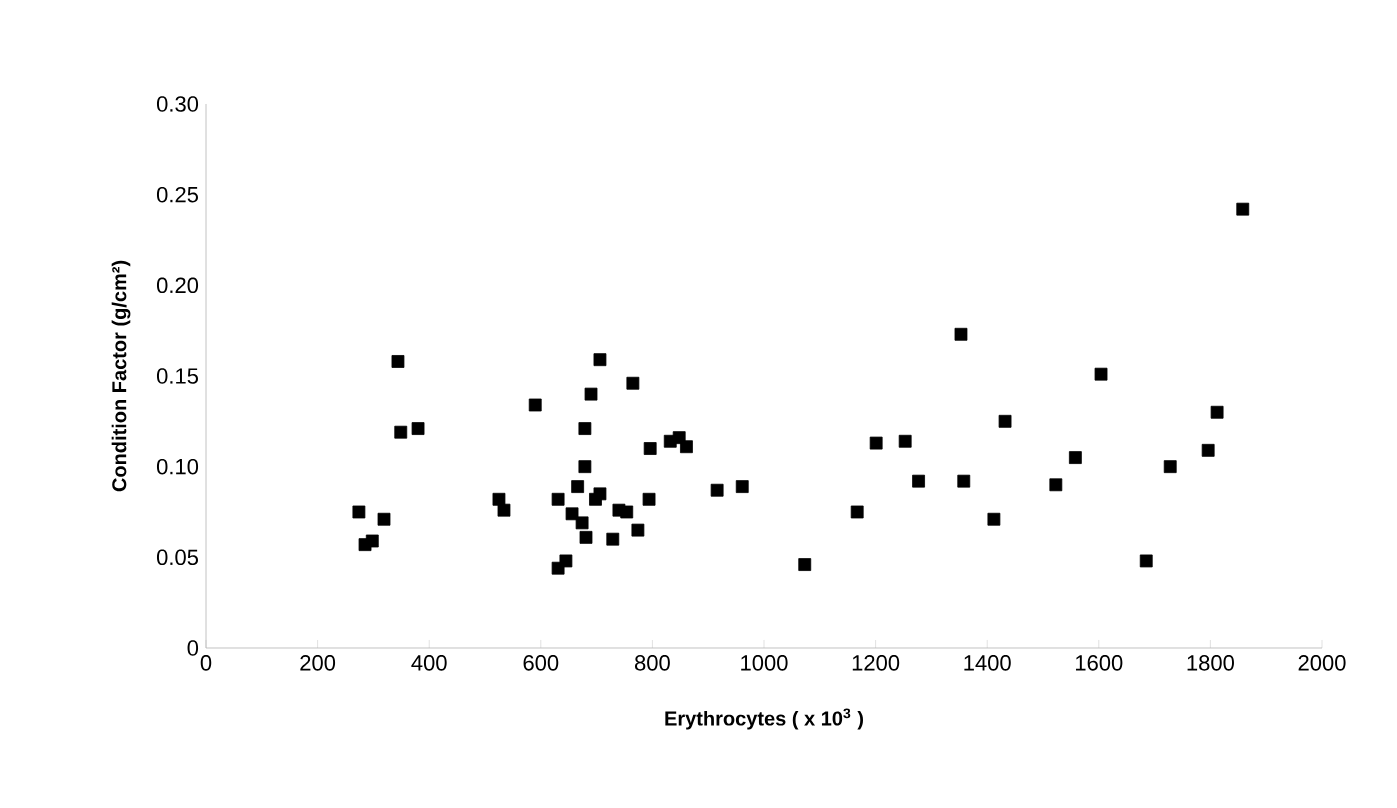 The image size is (1397, 808). Describe the element at coordinates (121, 376) in the screenshot. I see `y-axis-title: Condition Factor (g/cm²)` at that location.